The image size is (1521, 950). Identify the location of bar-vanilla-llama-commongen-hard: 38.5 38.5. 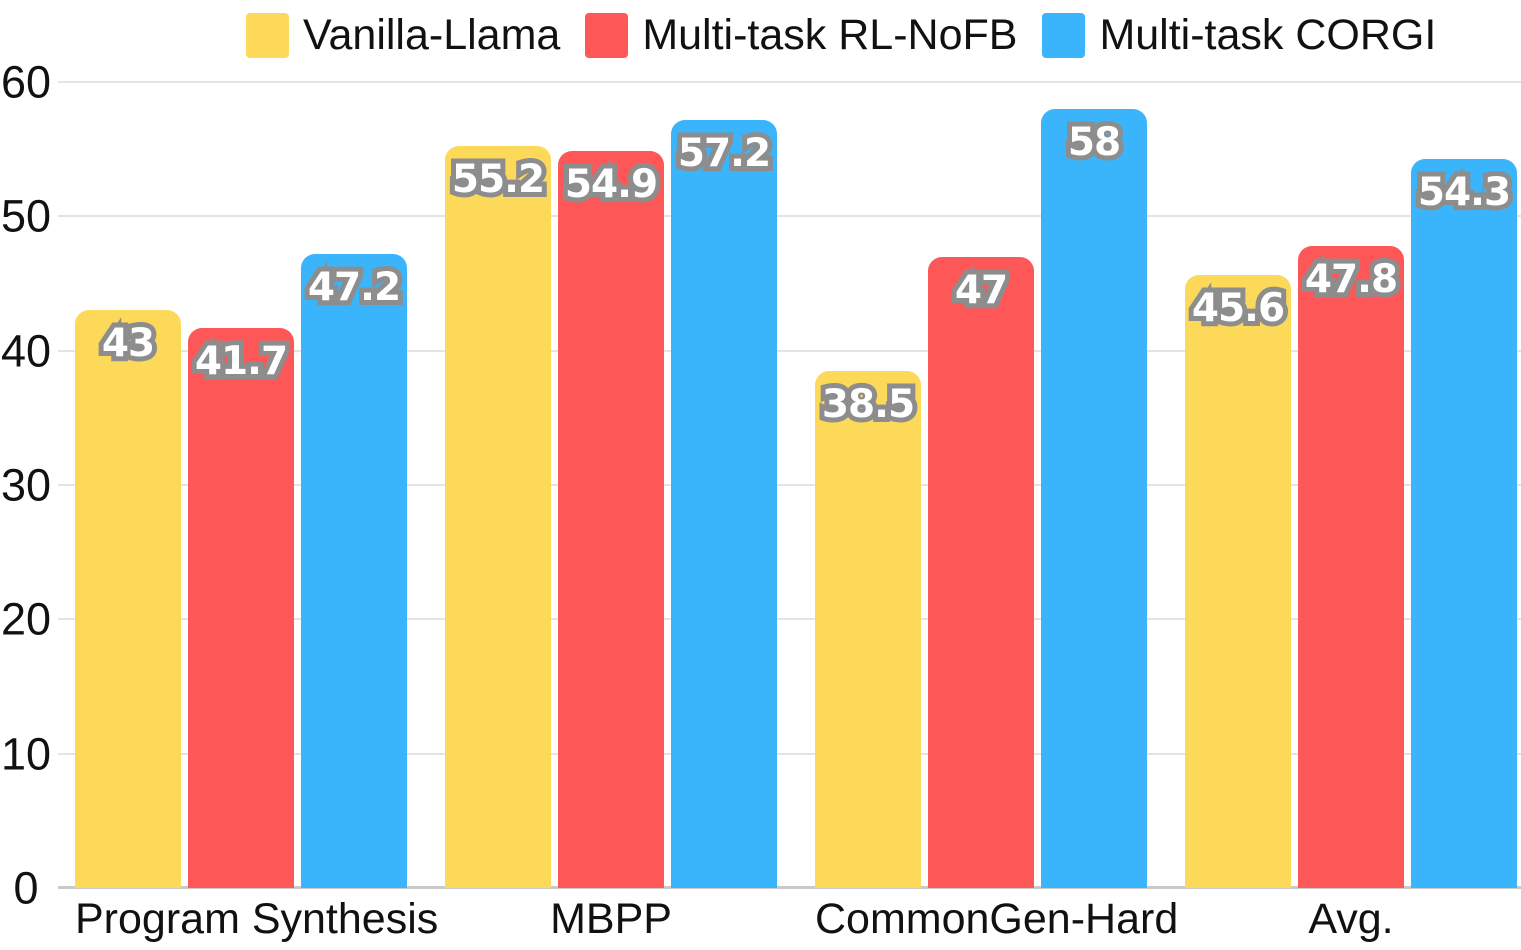
(868, 629).